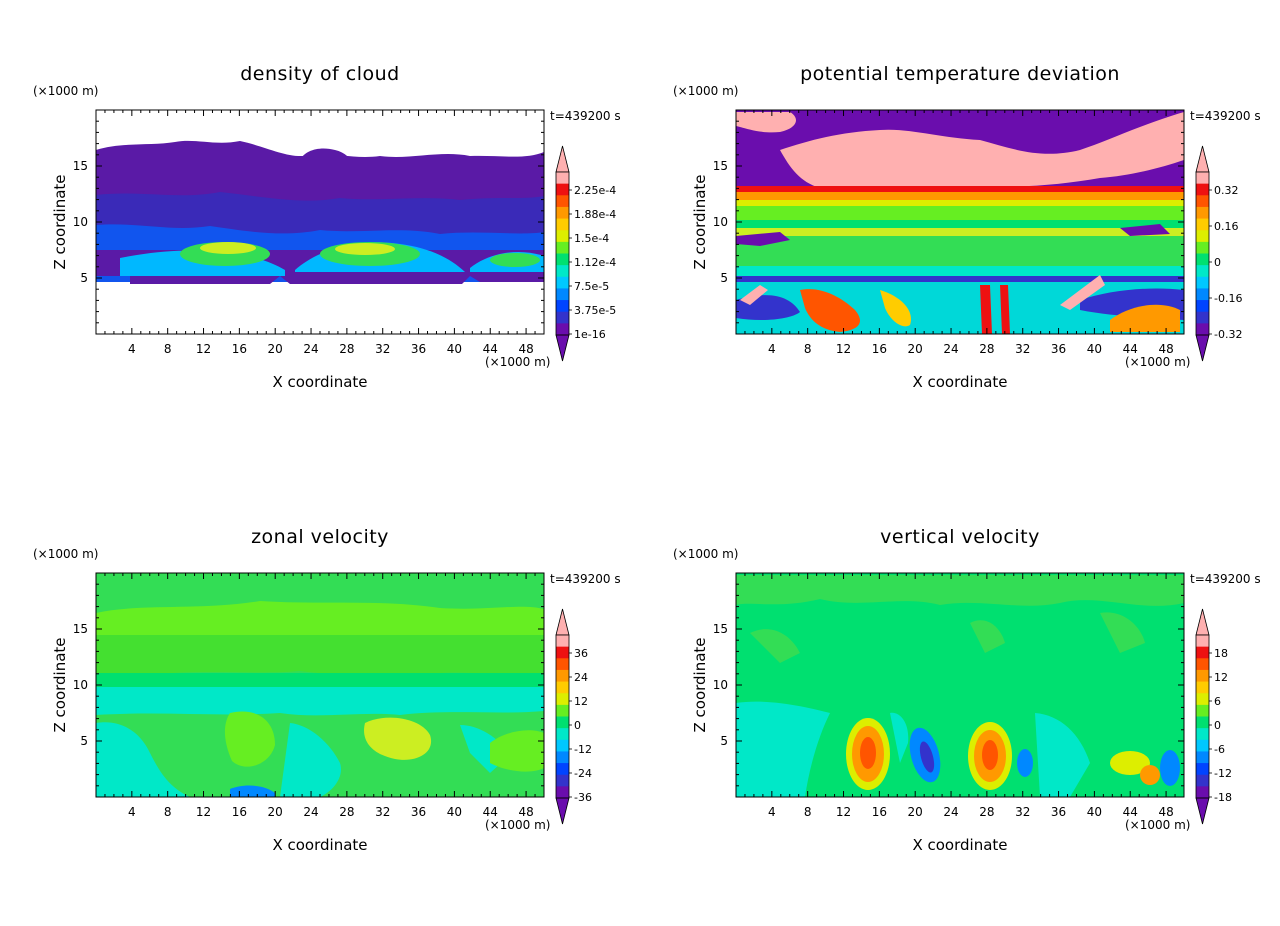 This screenshot has height=926, width=1280. I want to click on x-tick-label: 24, so click(310, 349).